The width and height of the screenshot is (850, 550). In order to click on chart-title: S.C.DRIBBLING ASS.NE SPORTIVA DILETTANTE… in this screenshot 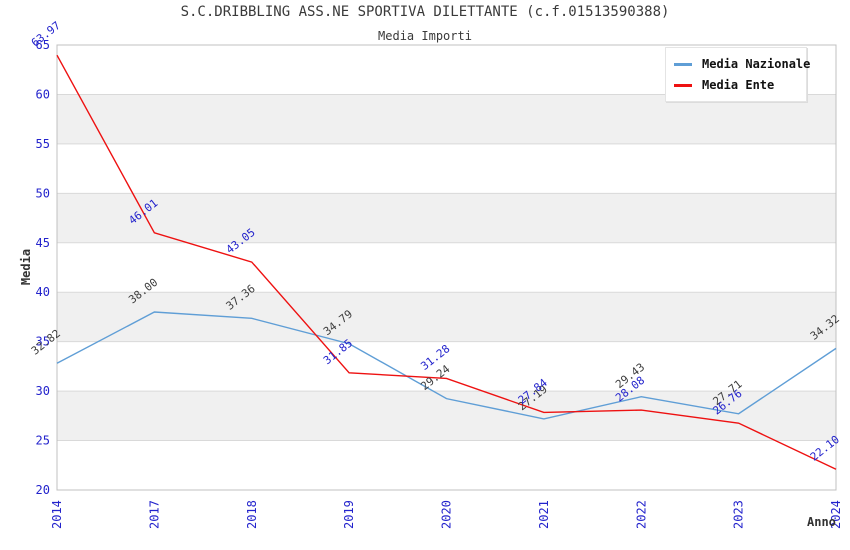, I will do `click(425, 12)`.